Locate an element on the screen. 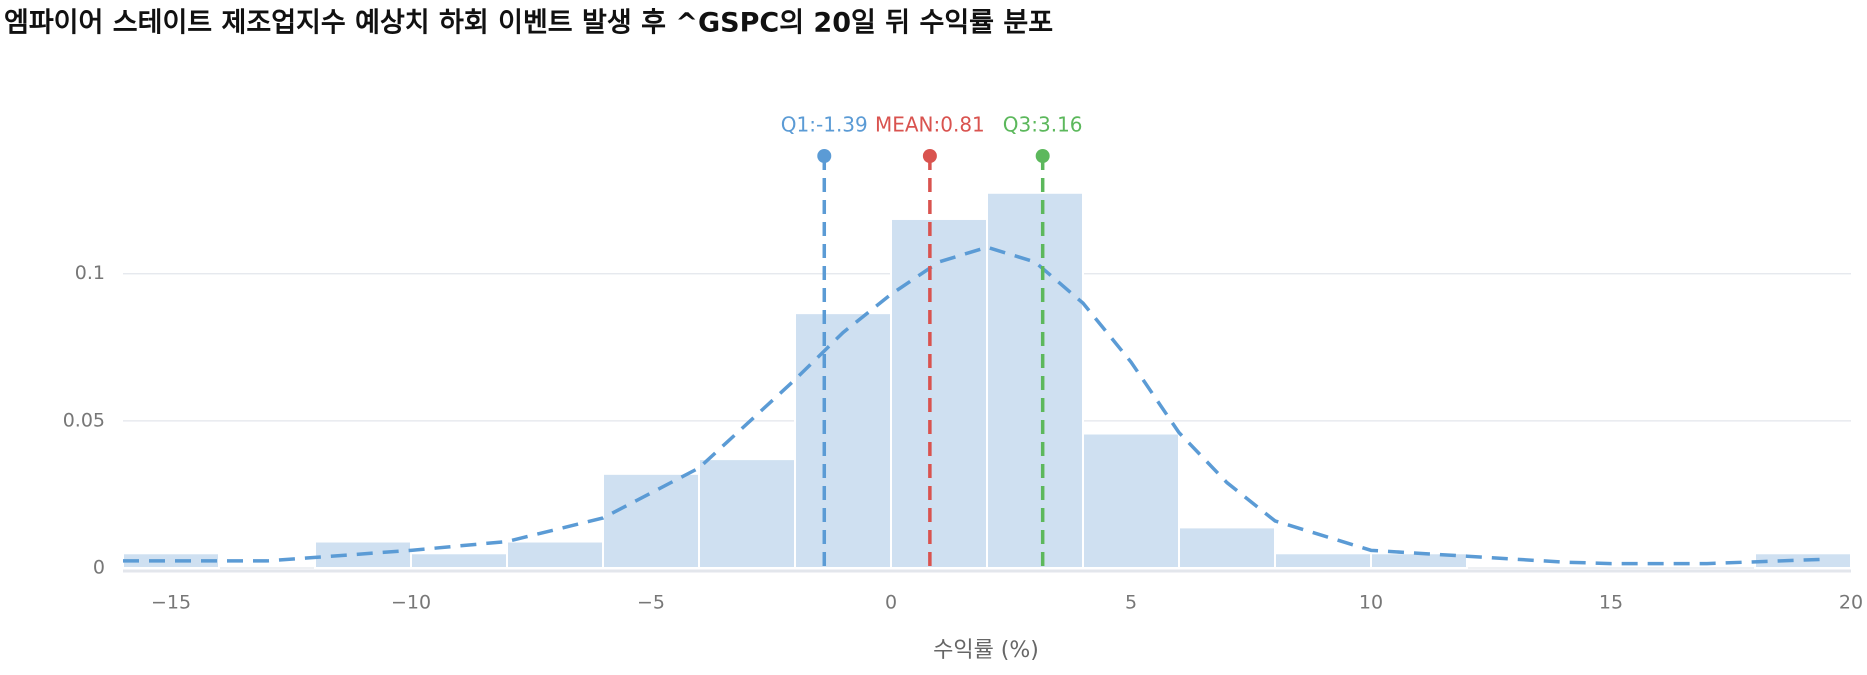 The width and height of the screenshot is (1867, 675). x-tick-label: 10 is located at coordinates (1371, 603).